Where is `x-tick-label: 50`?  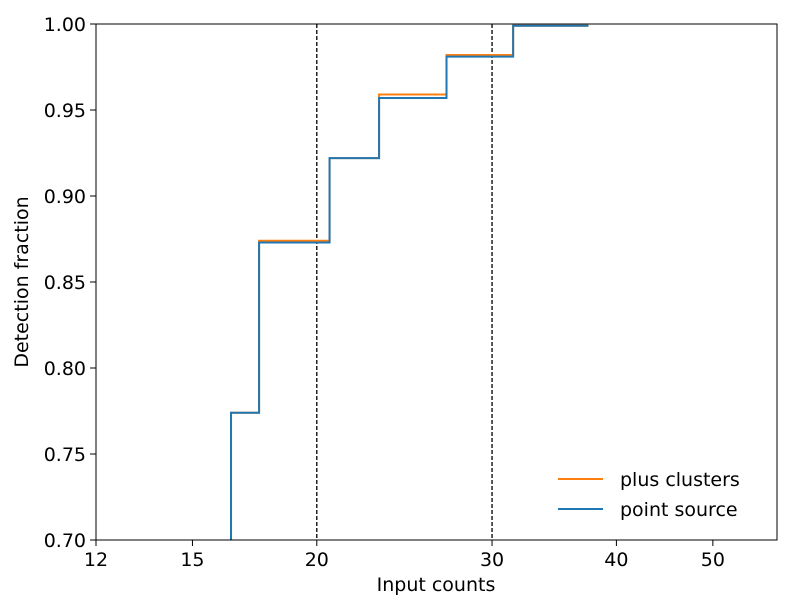
x-tick-label: 50 is located at coordinates (713, 560).